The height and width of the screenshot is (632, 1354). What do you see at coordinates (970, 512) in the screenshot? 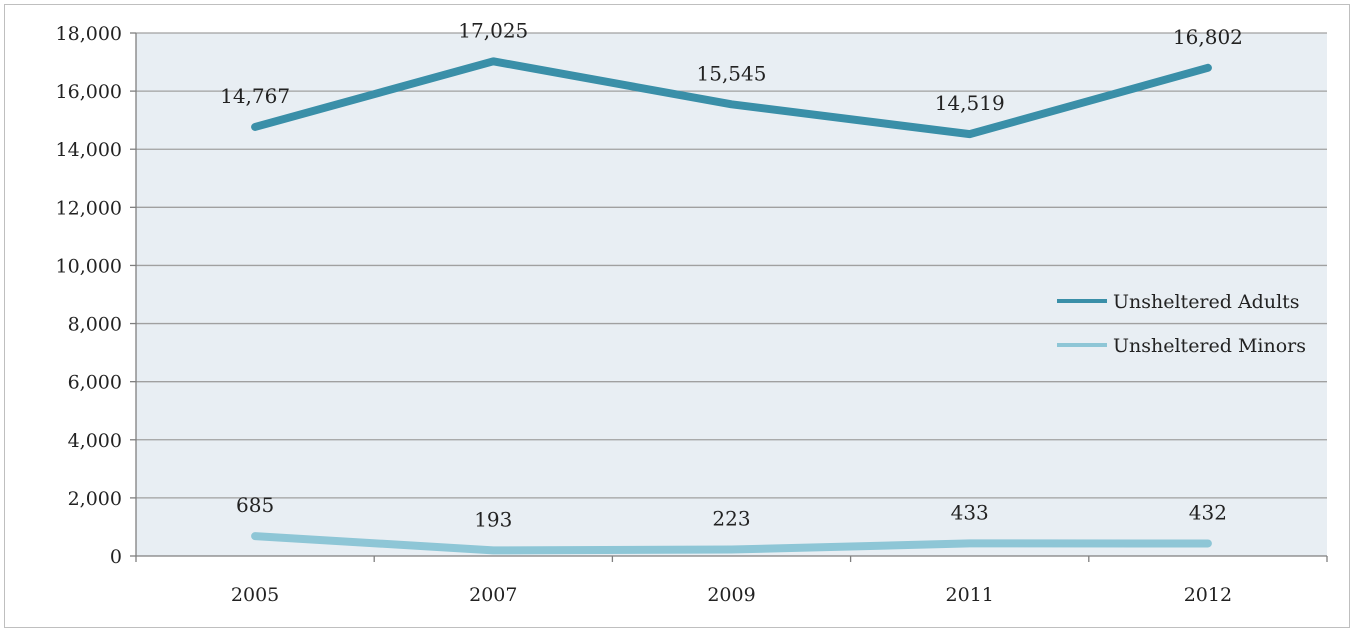
I see `data-label: 433` at bounding box center [970, 512].